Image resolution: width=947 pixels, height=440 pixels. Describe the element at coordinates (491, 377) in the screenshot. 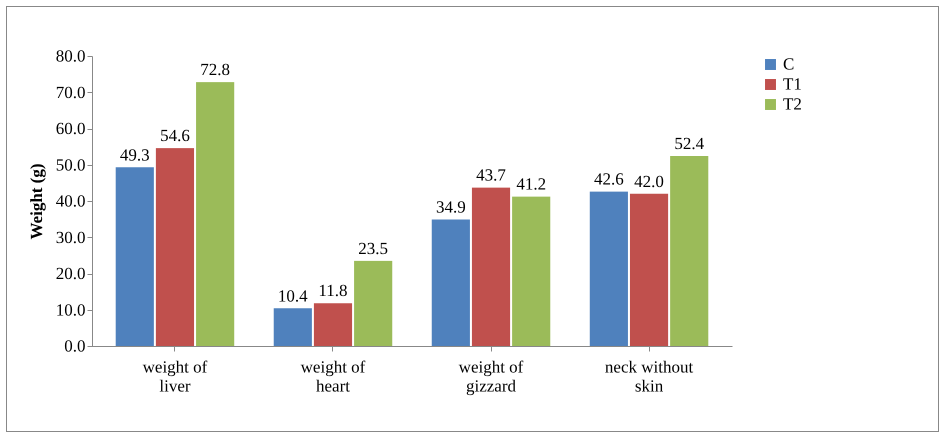

I see `x-tick-label: weight of gizzard` at that location.